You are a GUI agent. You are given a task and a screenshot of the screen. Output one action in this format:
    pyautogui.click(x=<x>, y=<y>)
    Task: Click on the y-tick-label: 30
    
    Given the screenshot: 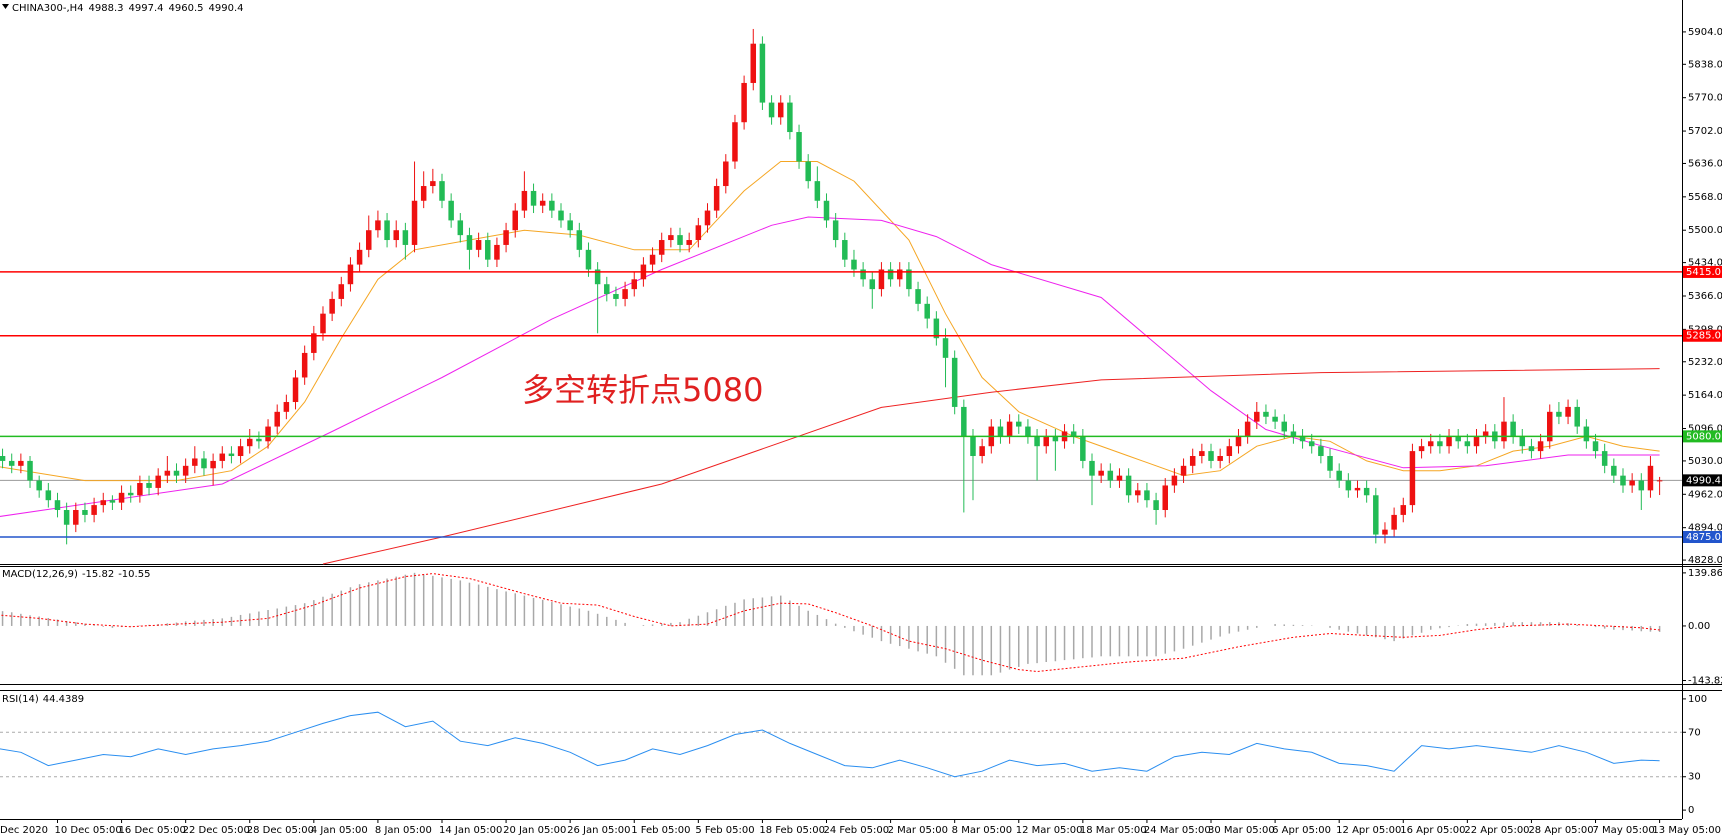 What is the action you would take?
    pyautogui.click(x=1694, y=777)
    